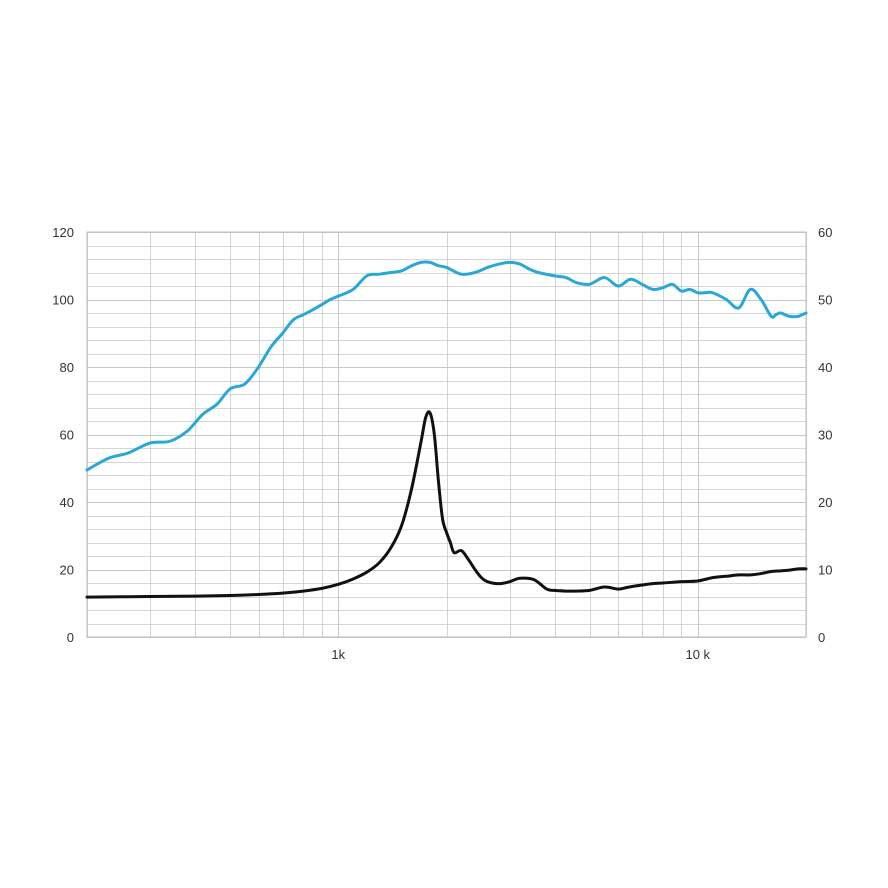  What do you see at coordinates (63, 300) in the screenshot?
I see `y-left-tick-label: 100` at bounding box center [63, 300].